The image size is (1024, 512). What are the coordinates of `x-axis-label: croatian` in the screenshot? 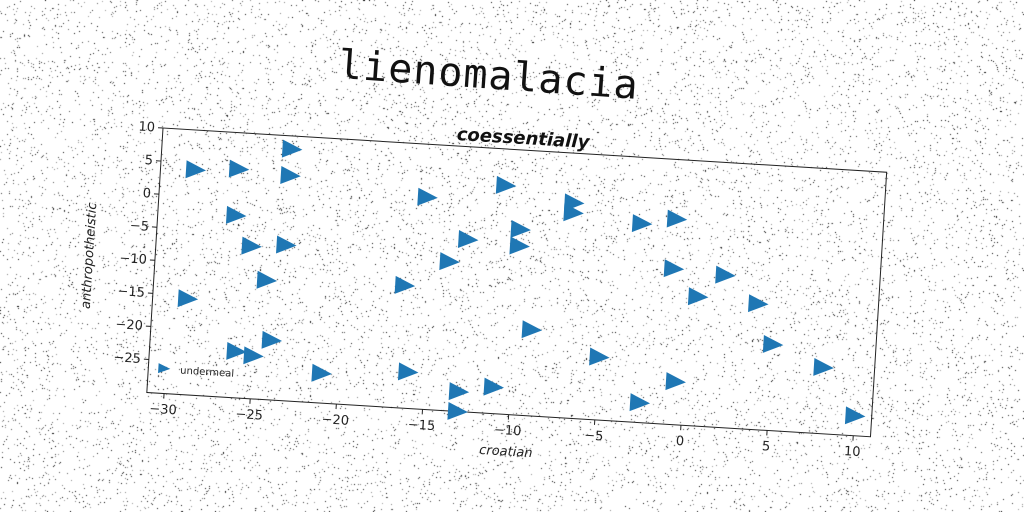 It's located at (506, 452).